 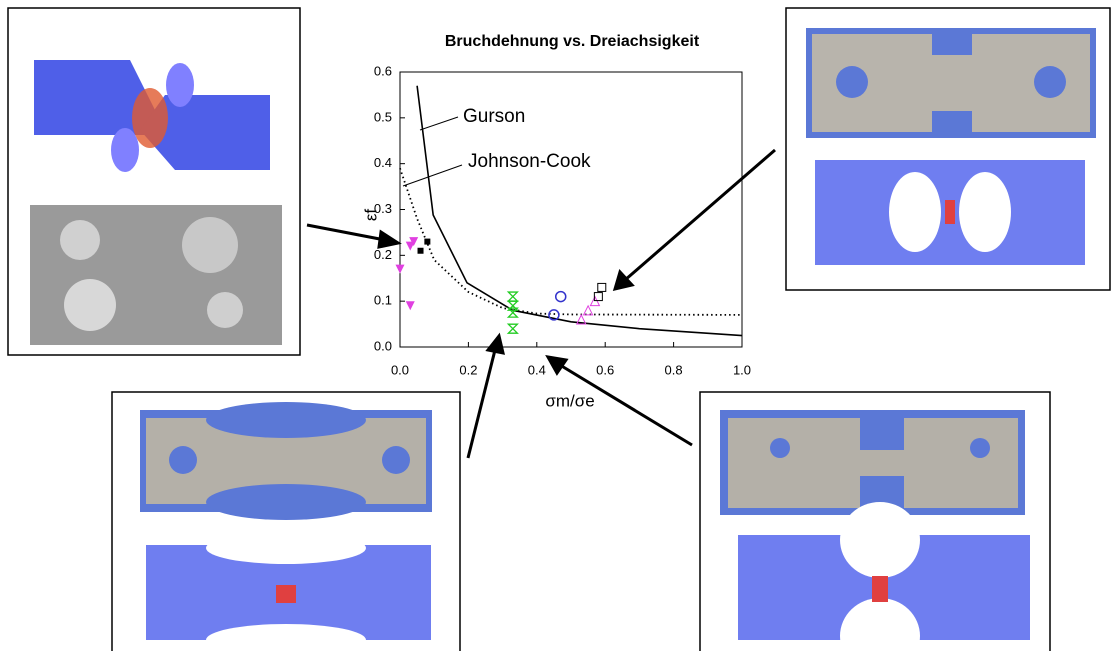 I want to click on y-tick-label: 0.0, so click(x=383, y=345).